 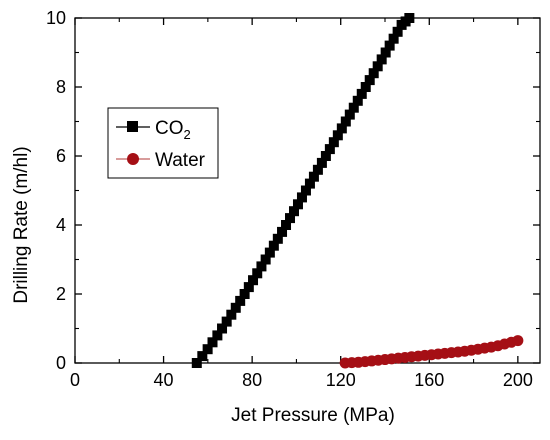 I want to click on x-tick-label: 120, so click(x=341, y=380).